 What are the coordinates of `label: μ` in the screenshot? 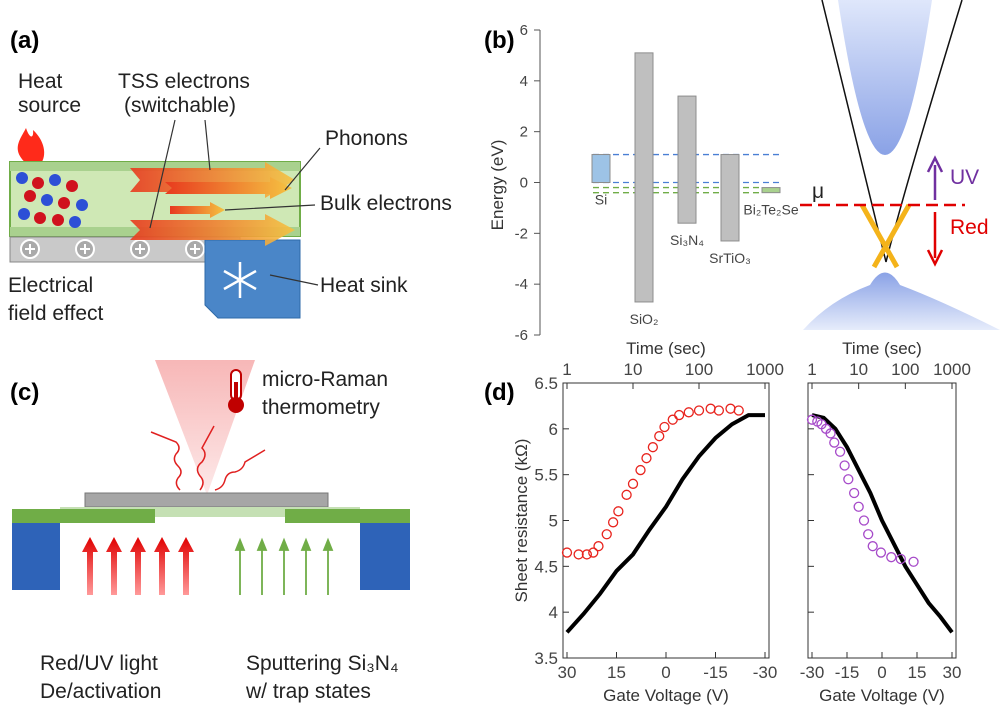 It's located at (818, 191).